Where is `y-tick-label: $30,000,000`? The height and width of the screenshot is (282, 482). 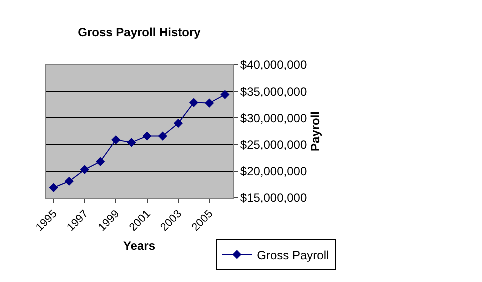 y-tick-label: $30,000,000 is located at coordinates (274, 118).